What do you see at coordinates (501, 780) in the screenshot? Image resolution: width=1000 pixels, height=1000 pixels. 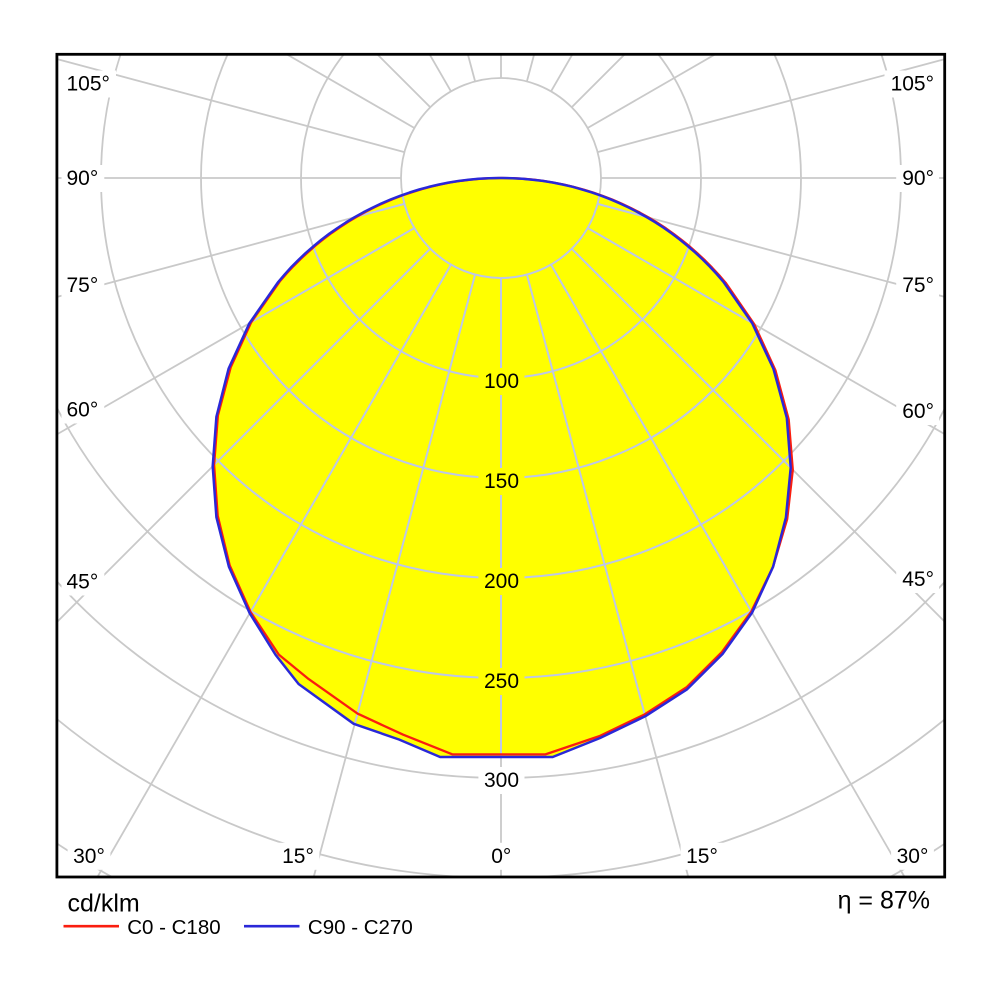 I see `svg-text: 300` at bounding box center [501, 780].